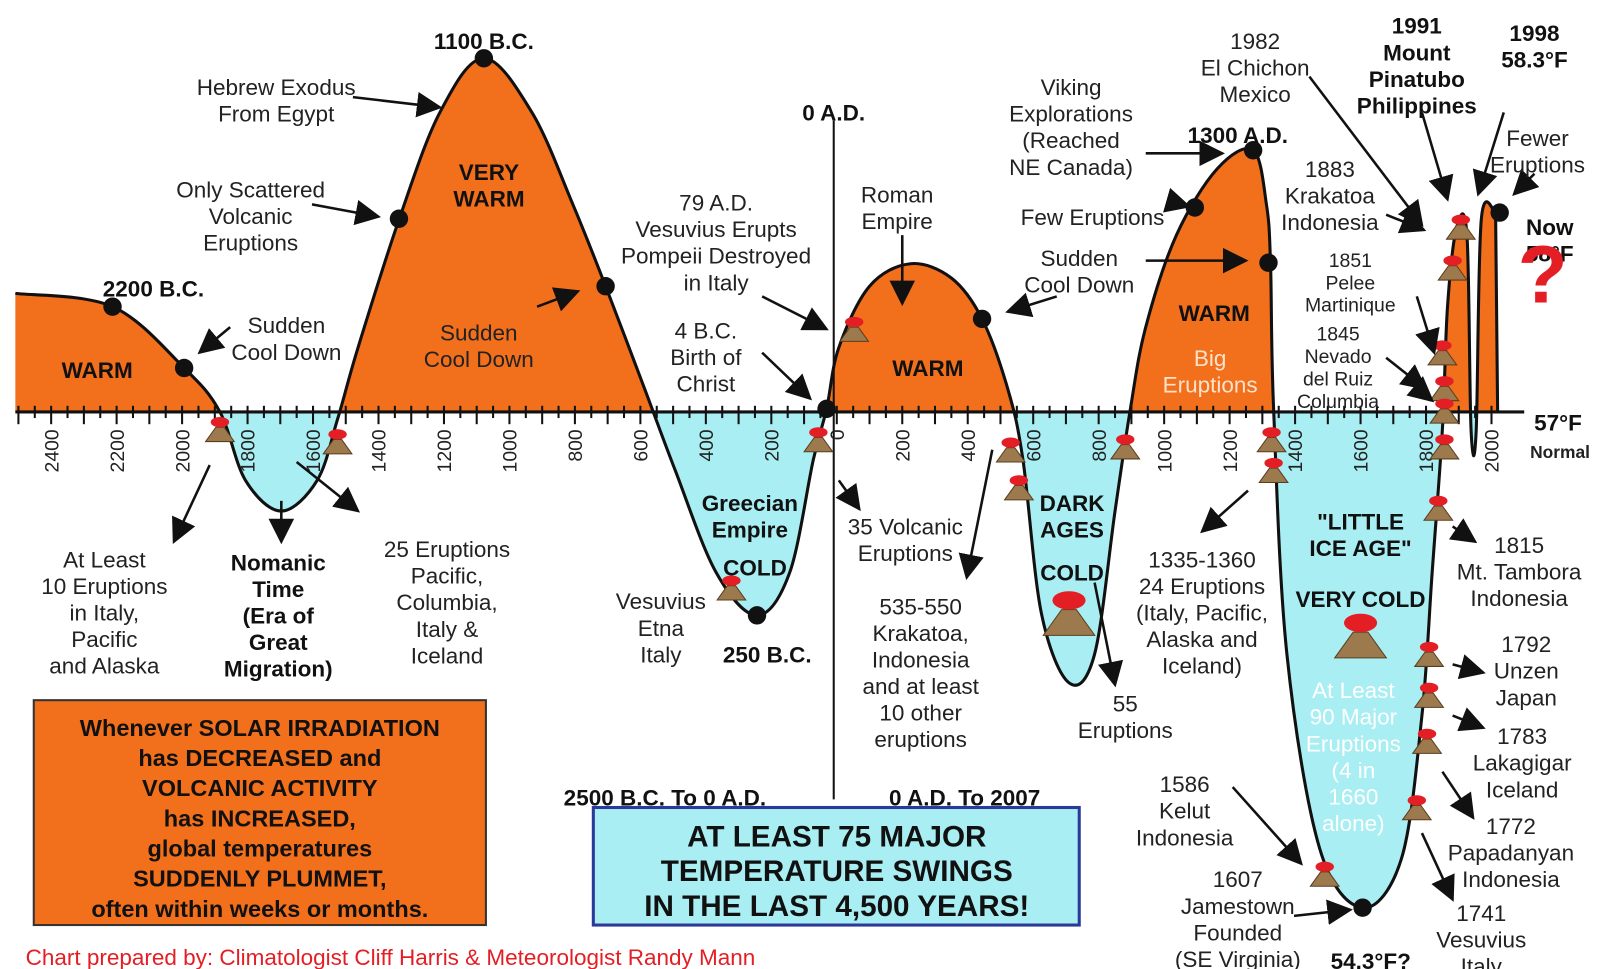  What do you see at coordinates (920, 606) in the screenshot?
I see `annotation-line: 535-550` at bounding box center [920, 606].